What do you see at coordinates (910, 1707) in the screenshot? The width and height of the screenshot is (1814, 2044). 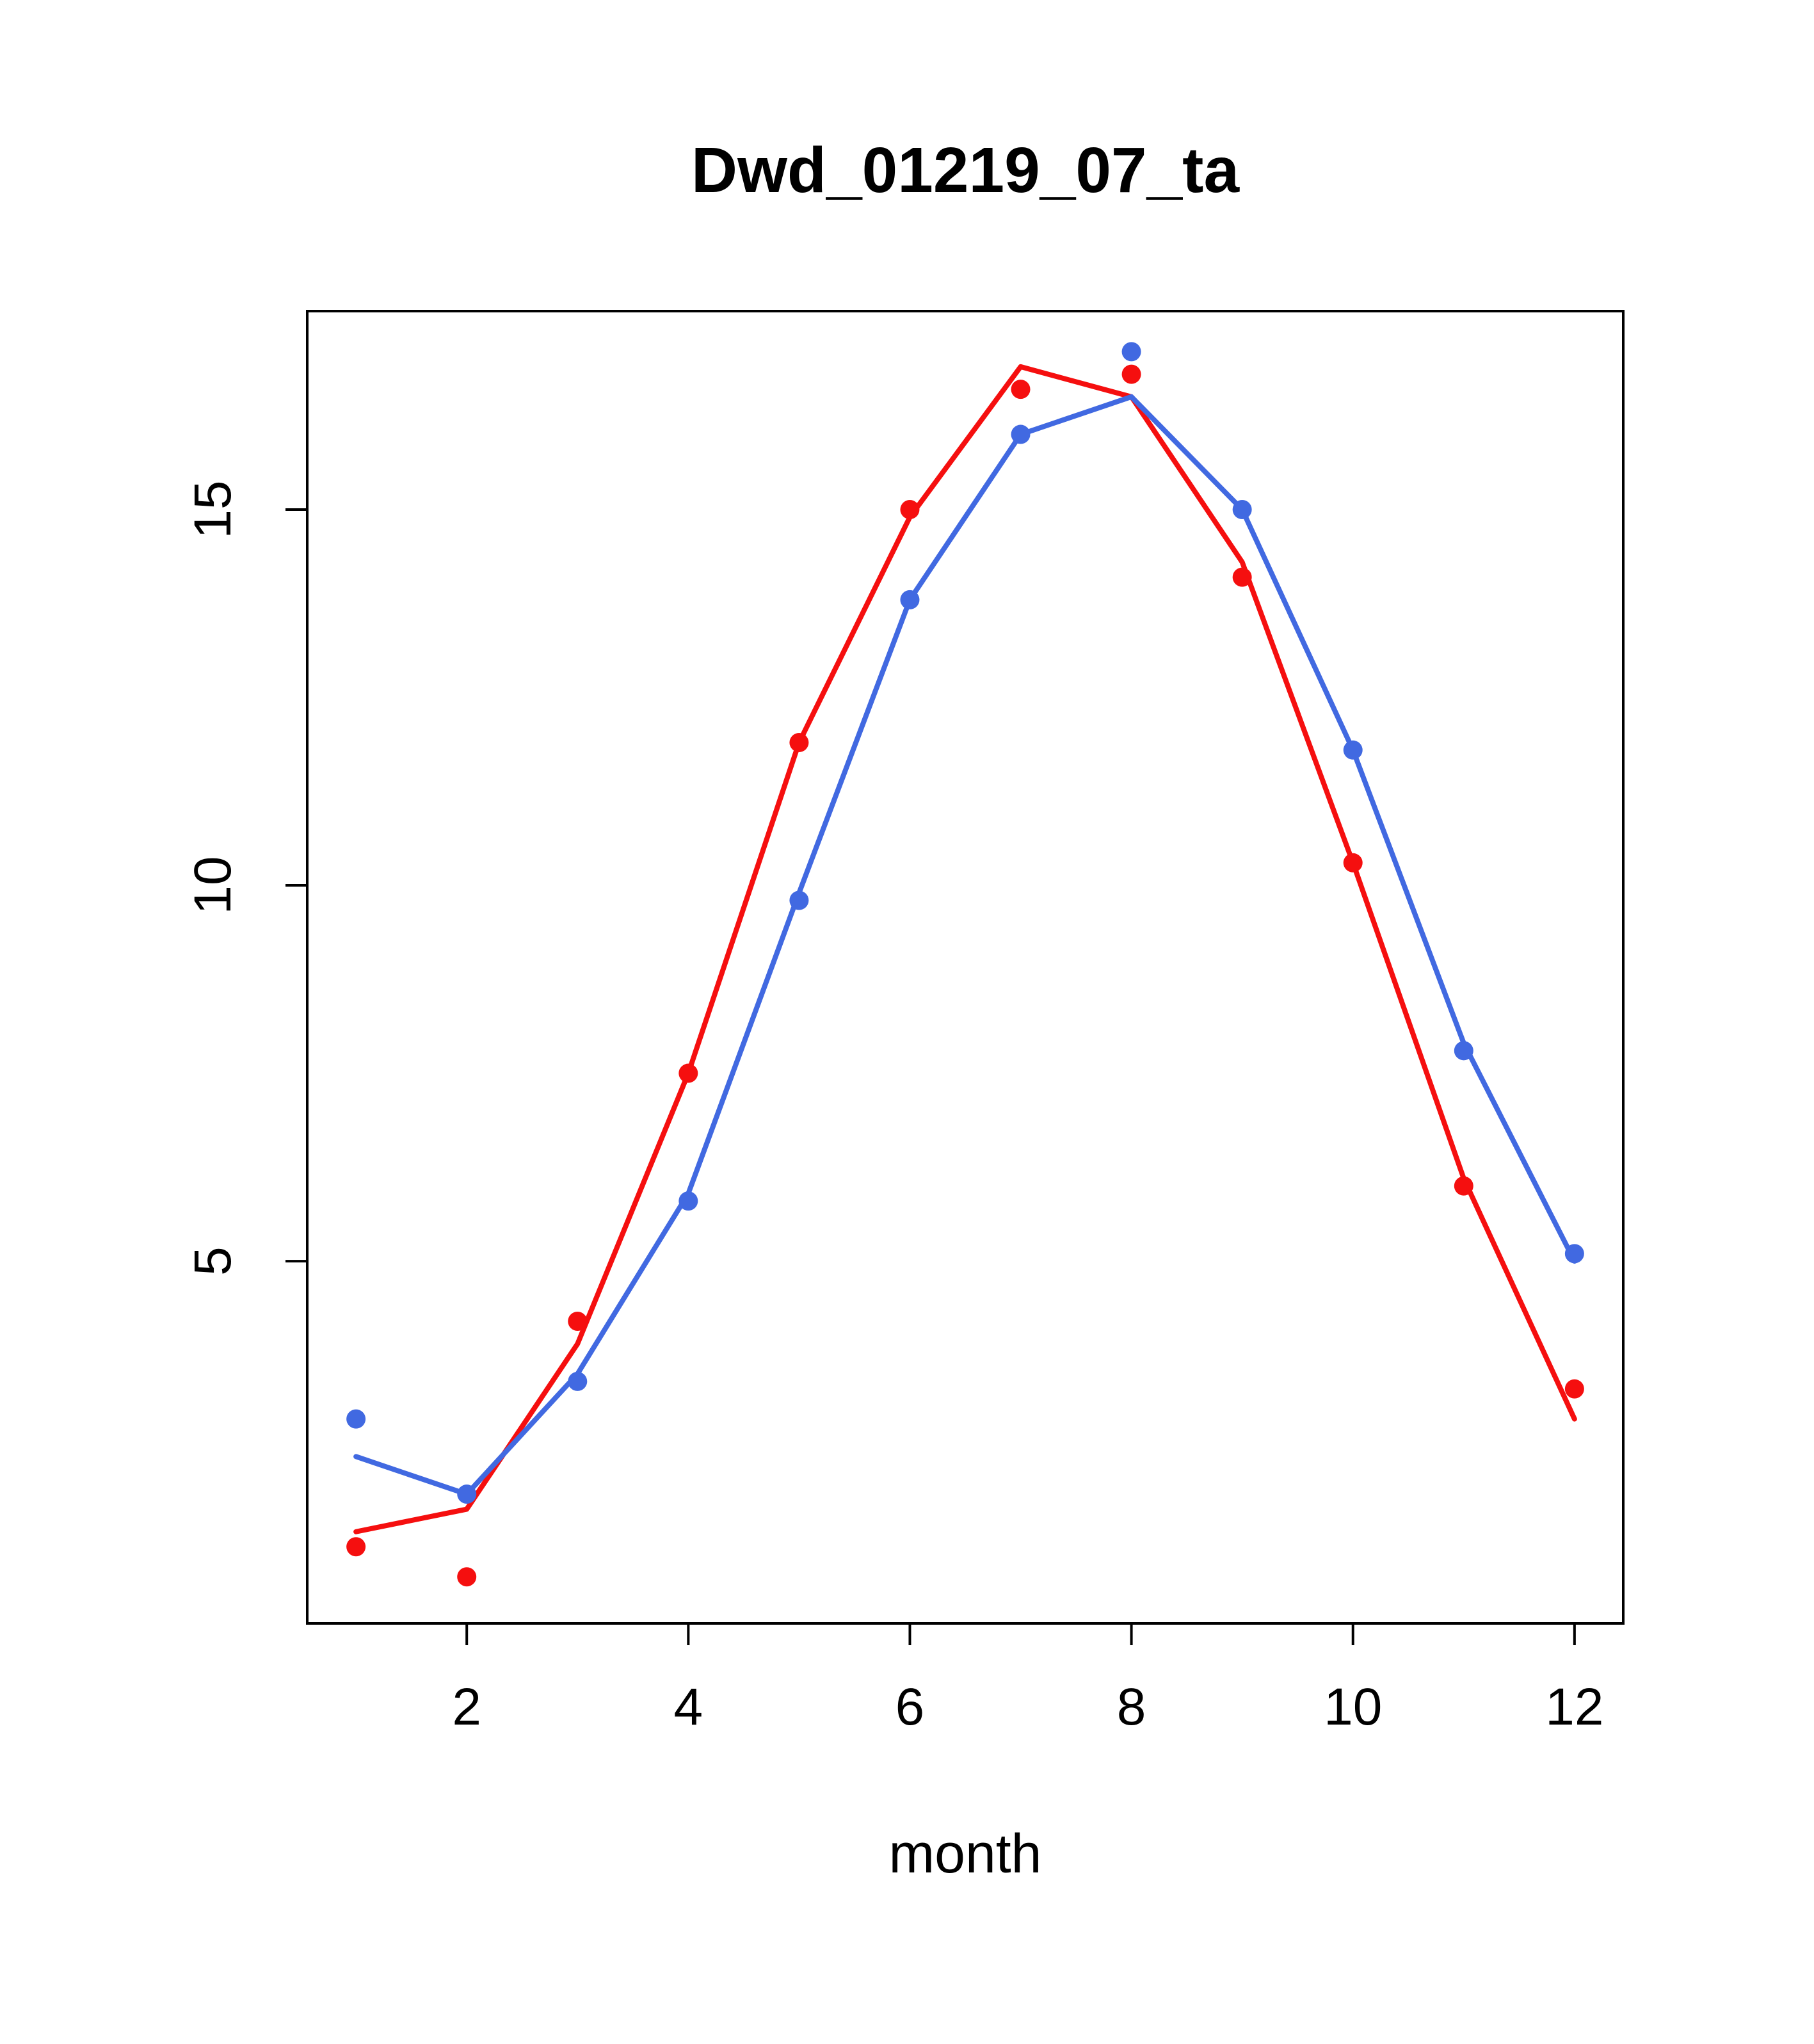 I see `x-tick-label: 6` at bounding box center [910, 1707].